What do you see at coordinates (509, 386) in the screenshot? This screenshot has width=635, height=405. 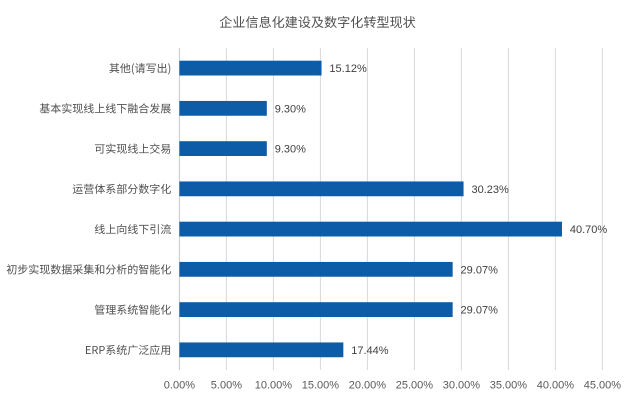 I see `svg-text: 35.00%` at bounding box center [509, 386].